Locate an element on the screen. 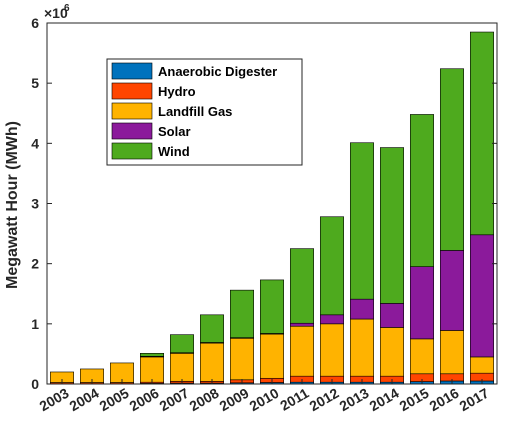 This screenshot has width=505, height=429. bar-segment-wind-2009 is located at coordinates (242, 313).